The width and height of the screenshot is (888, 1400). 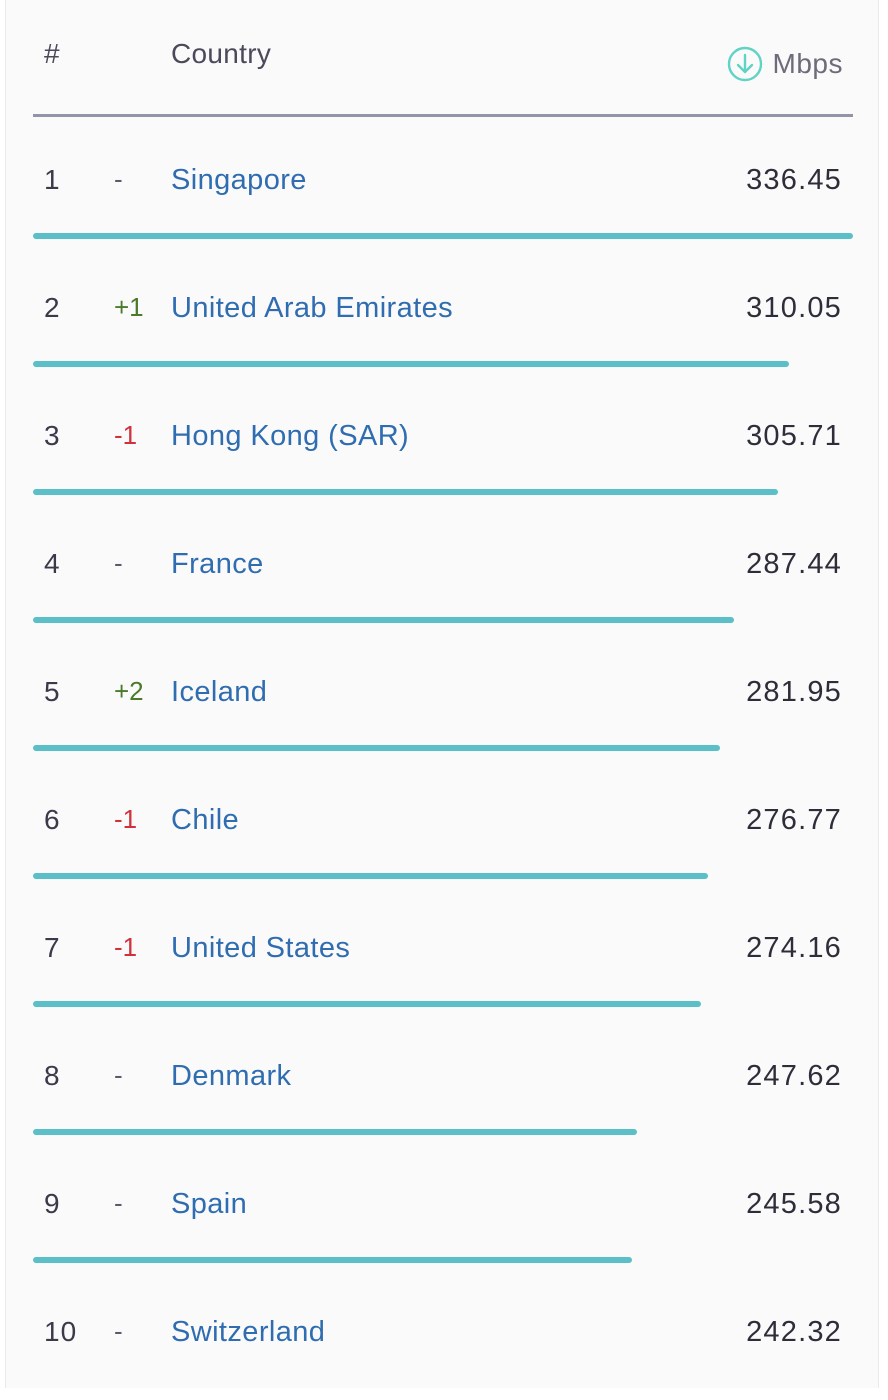 What do you see at coordinates (52, 435) in the screenshot?
I see `rank-value: 3` at bounding box center [52, 435].